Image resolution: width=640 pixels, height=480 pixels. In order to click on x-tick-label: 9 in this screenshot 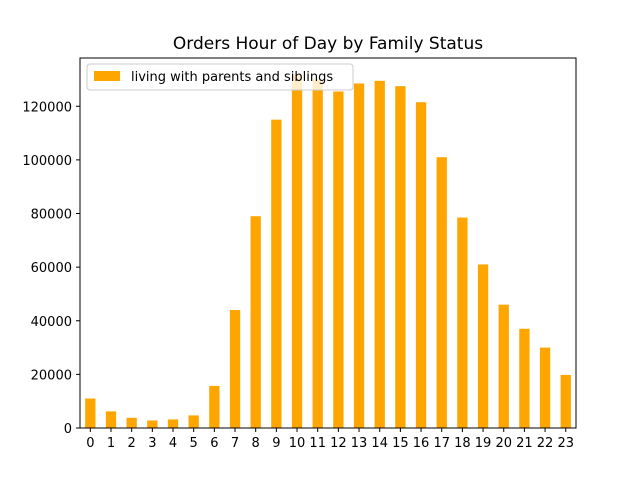, I will do `click(276, 443)`.